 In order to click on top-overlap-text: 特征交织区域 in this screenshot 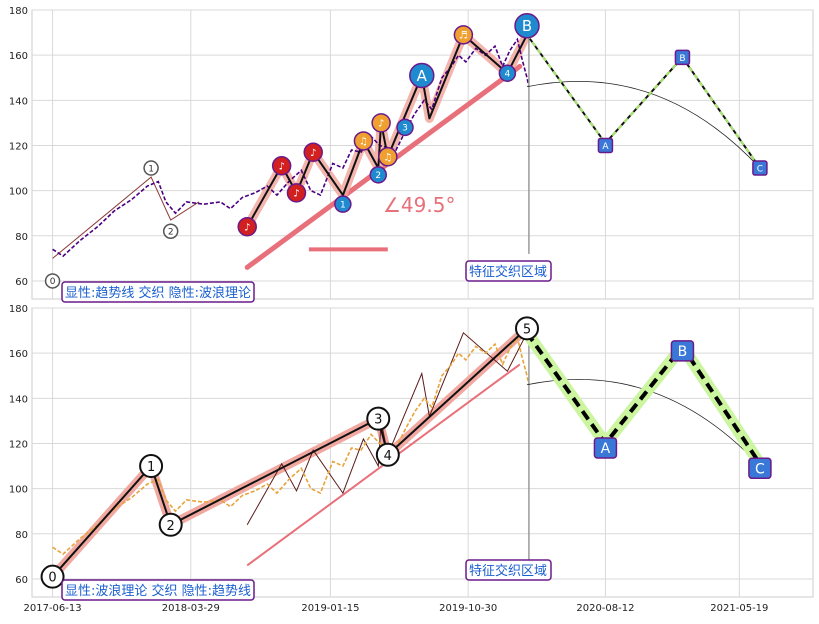, I will do `click(508, 272)`.